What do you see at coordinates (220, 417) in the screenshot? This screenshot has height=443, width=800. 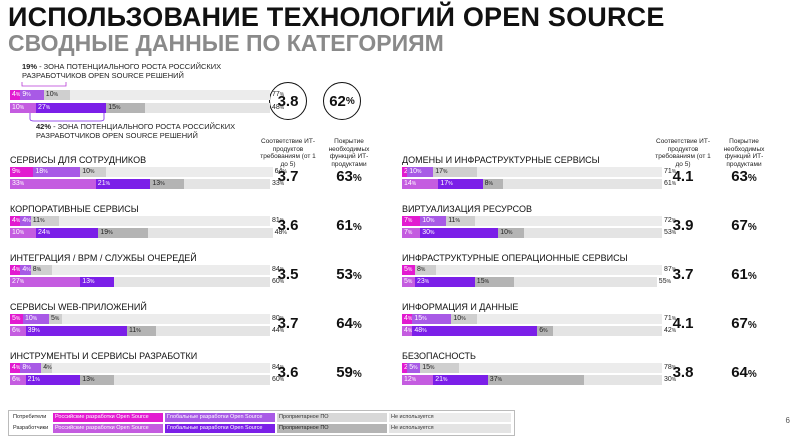 I see `legend-global-users: Глобальные разработки Open Source` at bounding box center [220, 417].